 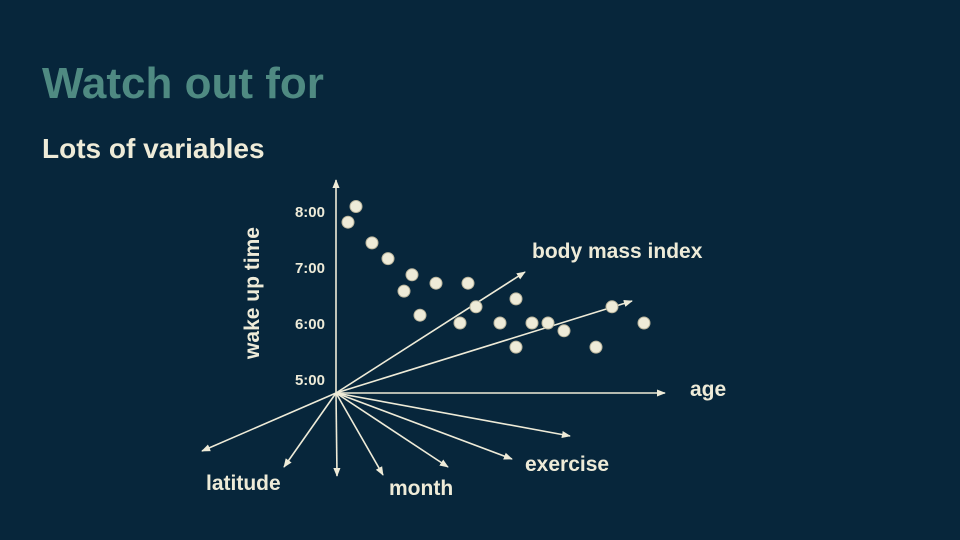 I want to click on exercise-label: exercise, so click(x=567, y=464).